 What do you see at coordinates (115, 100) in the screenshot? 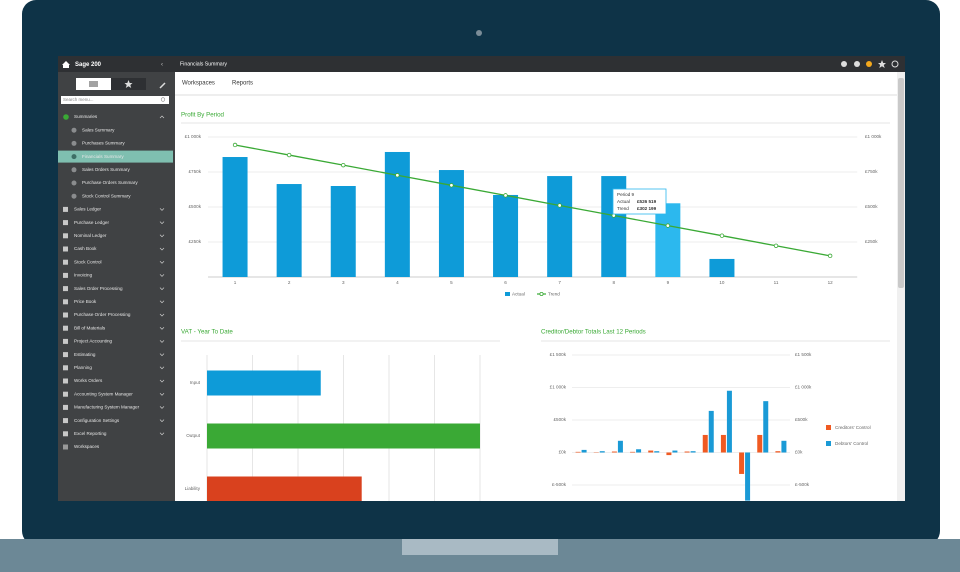
I see `search-box` at bounding box center [115, 100].